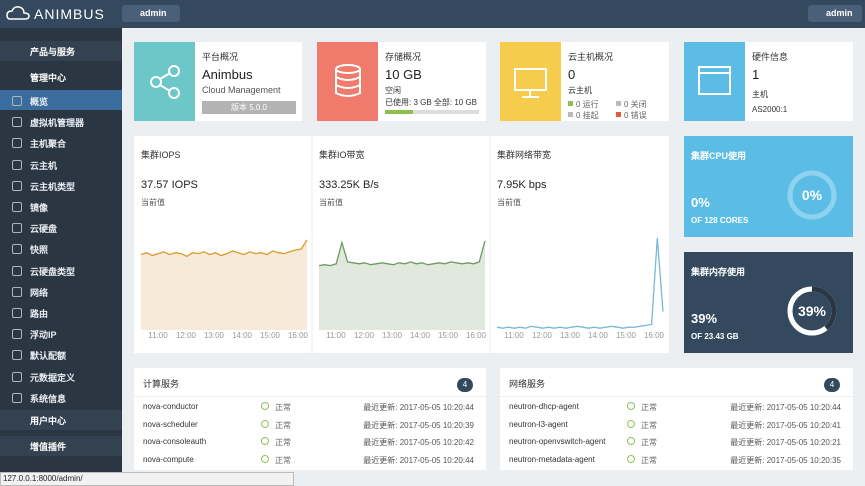 Image resolution: width=865 pixels, height=486 pixels. What do you see at coordinates (448, 335) in the screenshot?
I see `x-tick-label: 15:00` at bounding box center [448, 335].